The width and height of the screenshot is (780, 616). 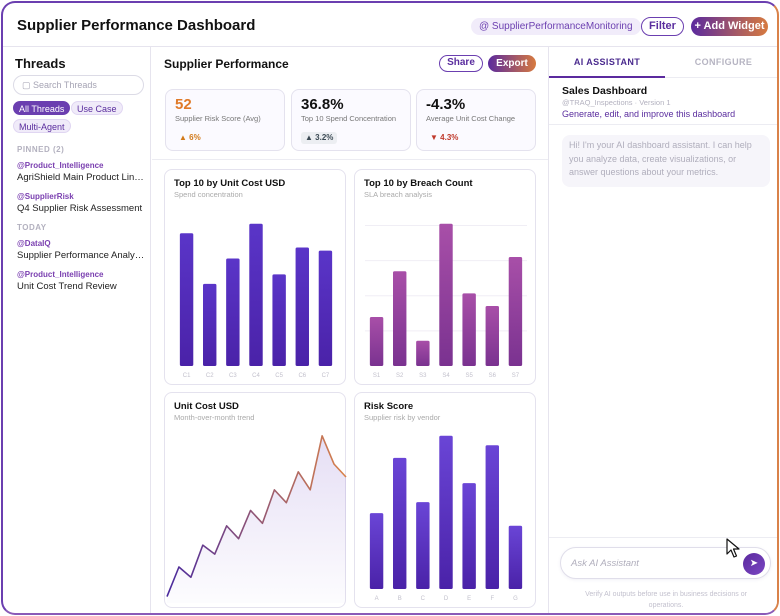 What do you see at coordinates (208, 194) in the screenshot?
I see `chart-subtitle: Spend concentration` at bounding box center [208, 194].